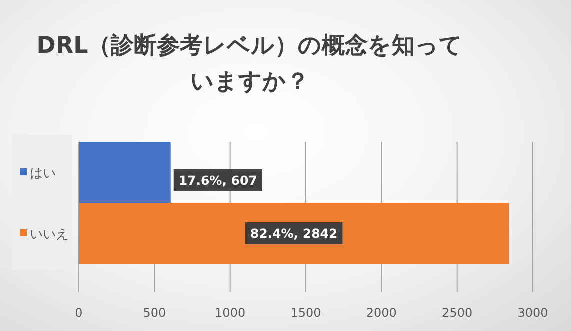 This screenshot has width=571, height=331. Describe the element at coordinates (230, 313) in the screenshot. I see `x-tick-label: 1000` at that location.